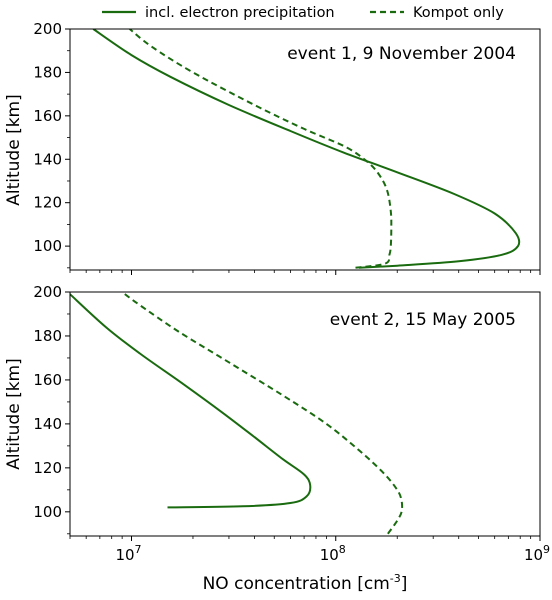 The height and width of the screenshot is (600, 552). I want to click on panel-top-annotation: event 1, 9 November 2004, so click(401, 54).